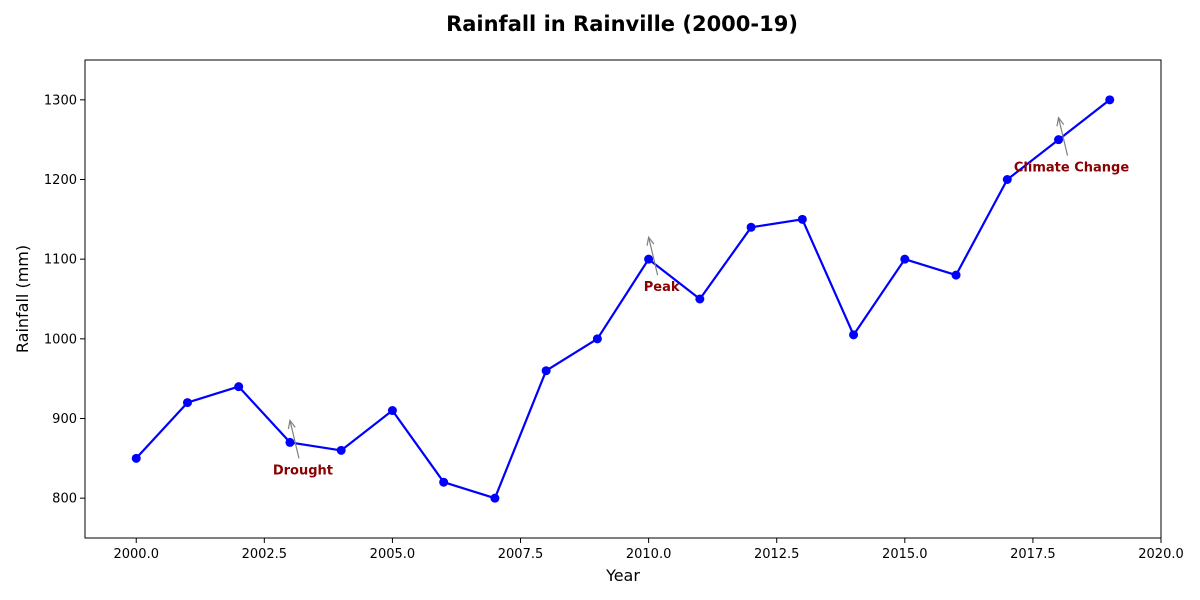 This screenshot has width=1200, height=600. I want to click on y-tick-label: 900, so click(64, 419).